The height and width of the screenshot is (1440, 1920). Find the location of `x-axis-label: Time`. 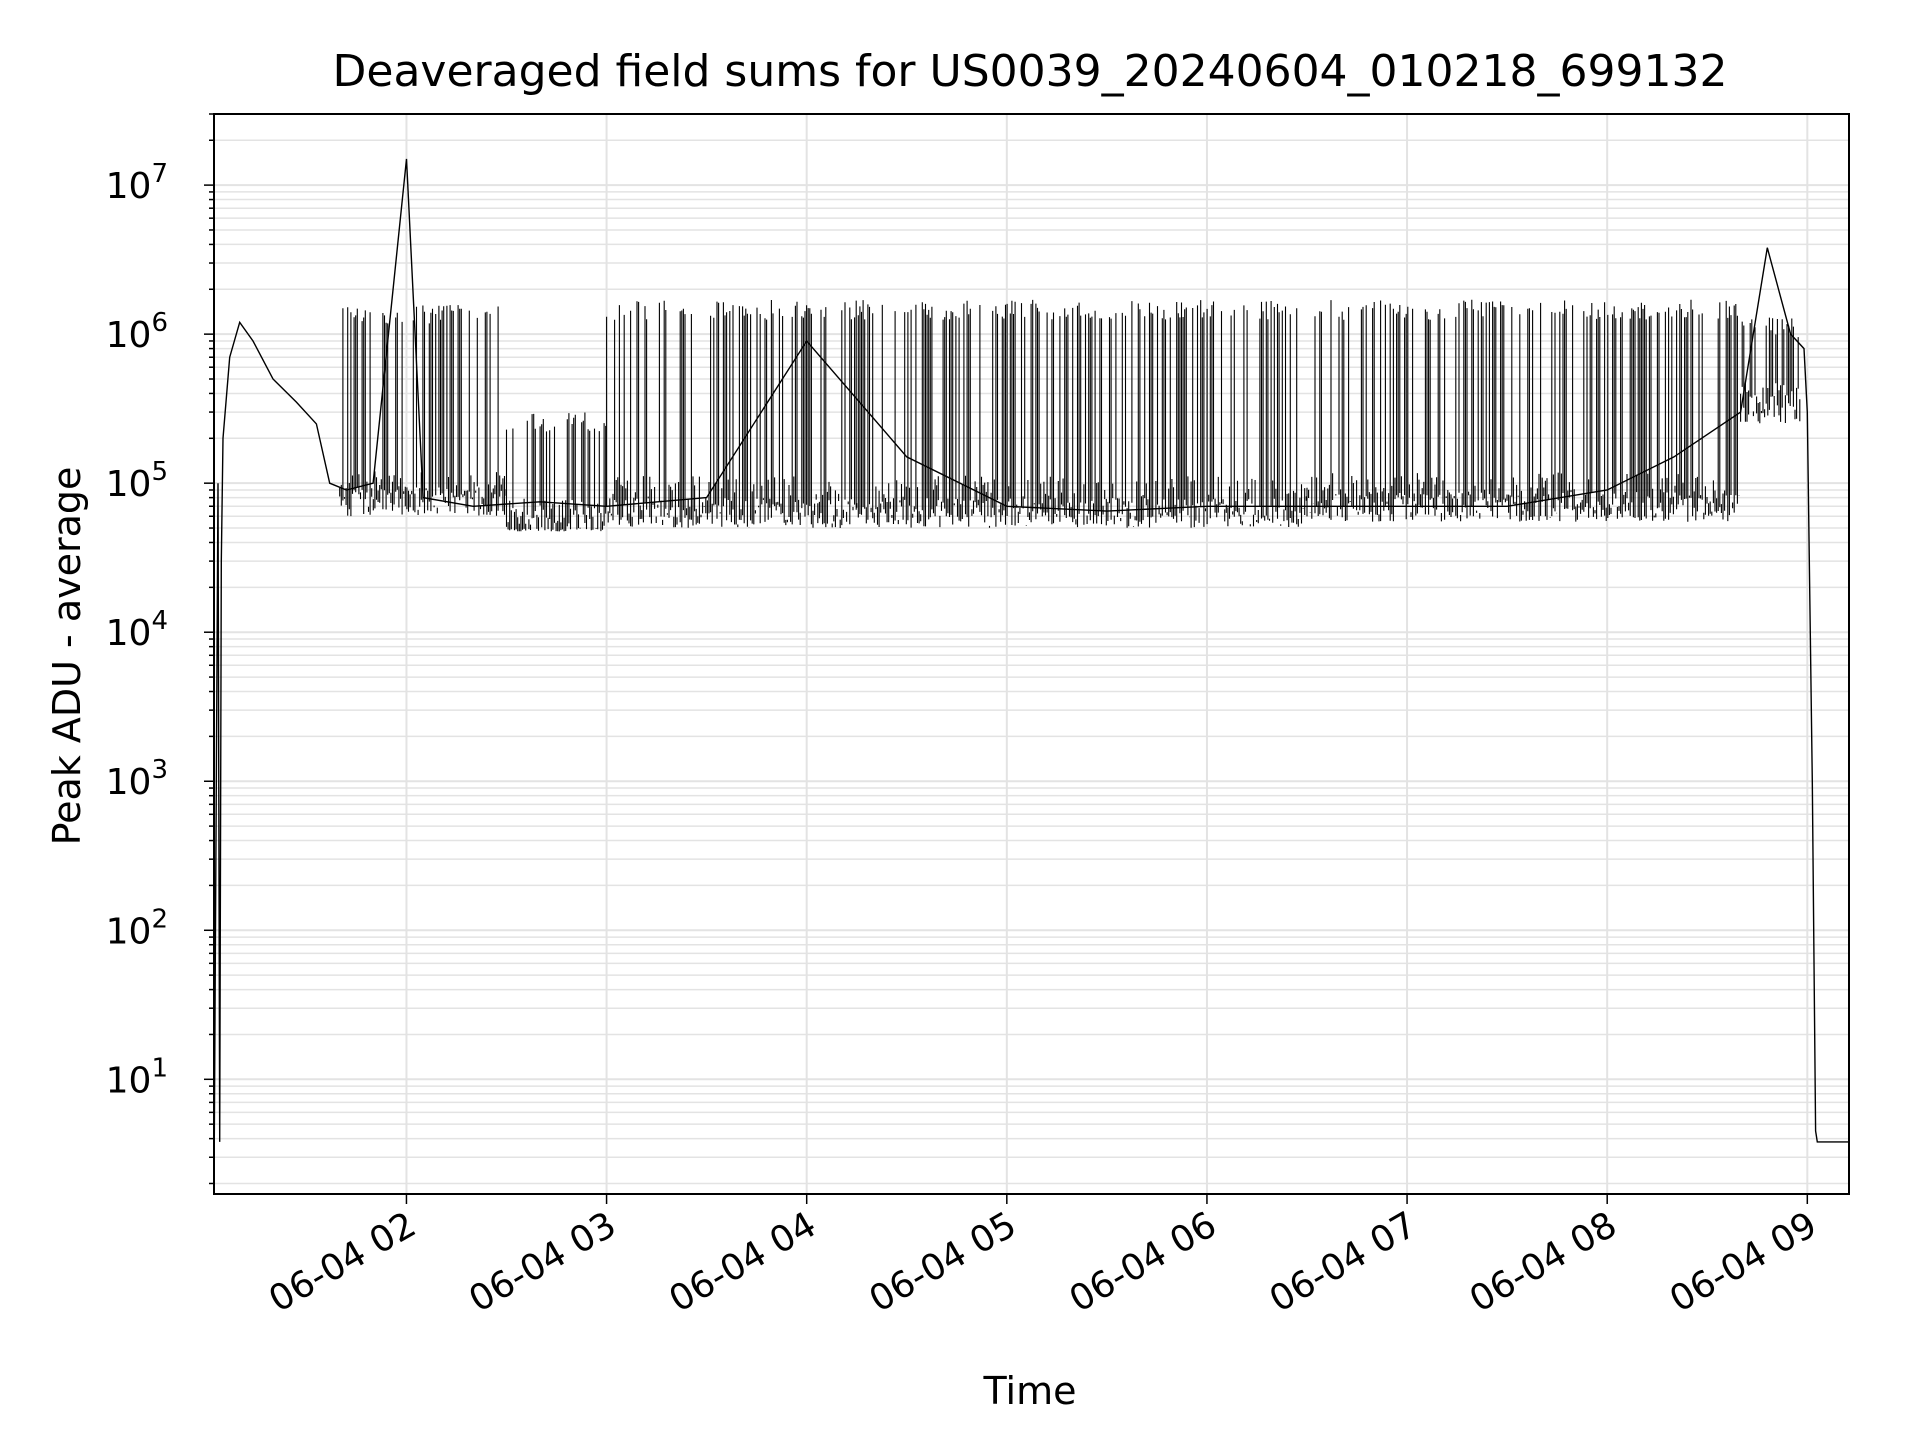

x-axis-label: Time is located at coordinates (1030, 1391).